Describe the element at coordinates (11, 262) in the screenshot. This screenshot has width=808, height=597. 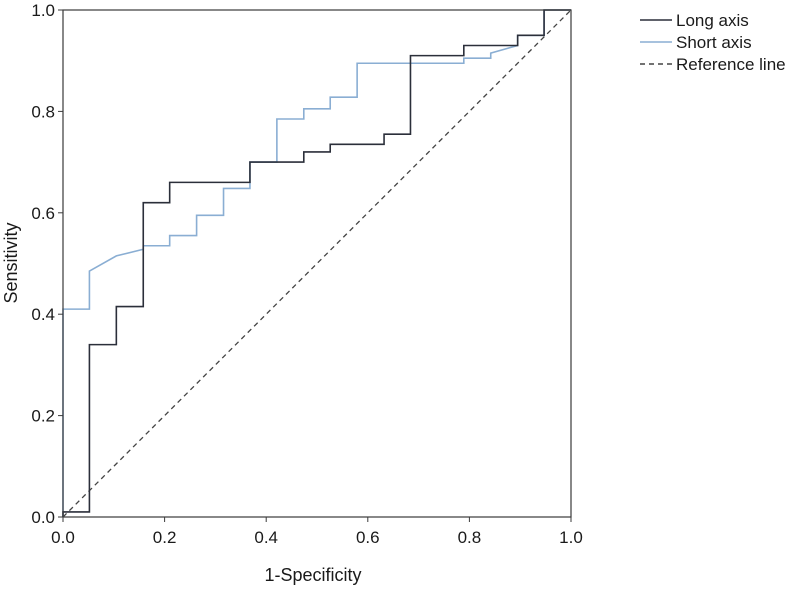
I see `y-axis-title: Sensitivity` at that location.